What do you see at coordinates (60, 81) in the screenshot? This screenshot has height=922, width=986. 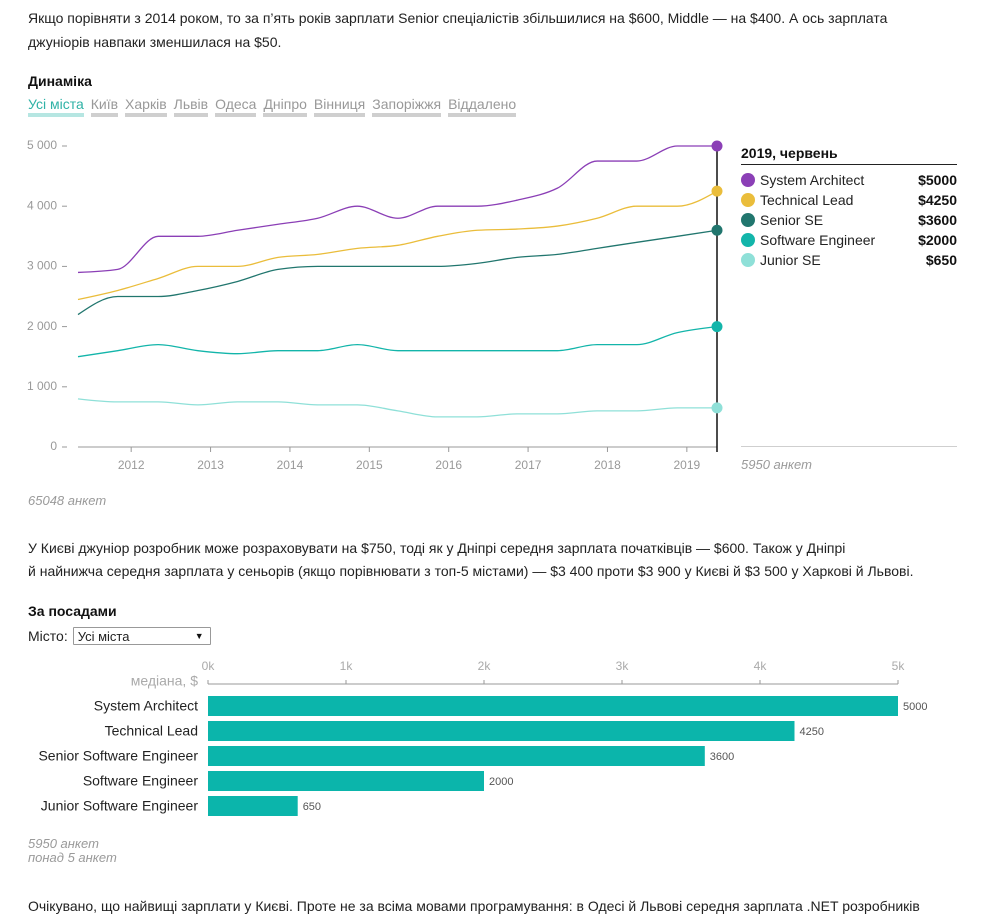 I see `dynamics-title: Динаміка` at bounding box center [60, 81].